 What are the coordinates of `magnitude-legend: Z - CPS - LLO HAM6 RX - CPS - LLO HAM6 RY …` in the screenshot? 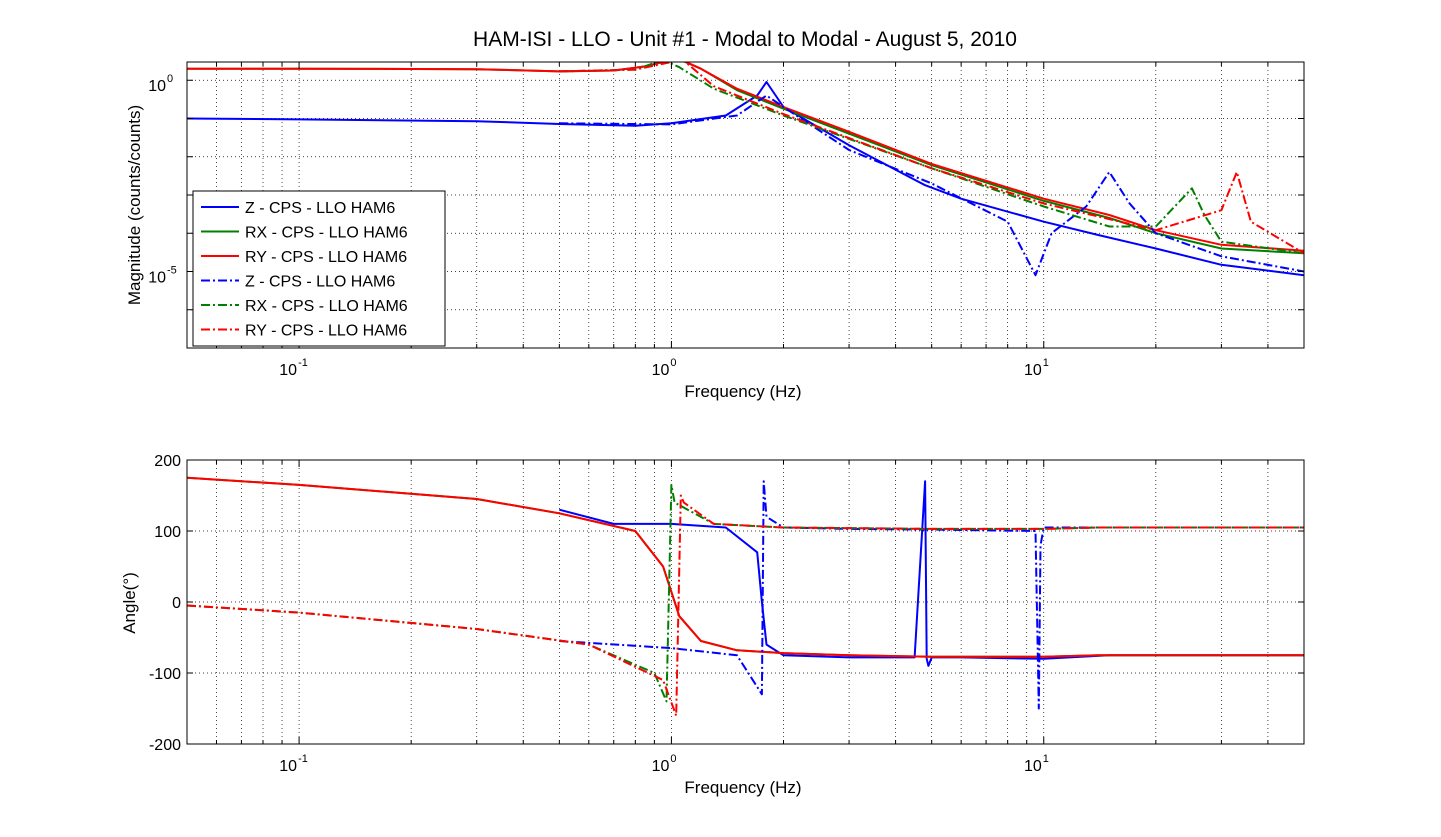 It's located at (319, 268).